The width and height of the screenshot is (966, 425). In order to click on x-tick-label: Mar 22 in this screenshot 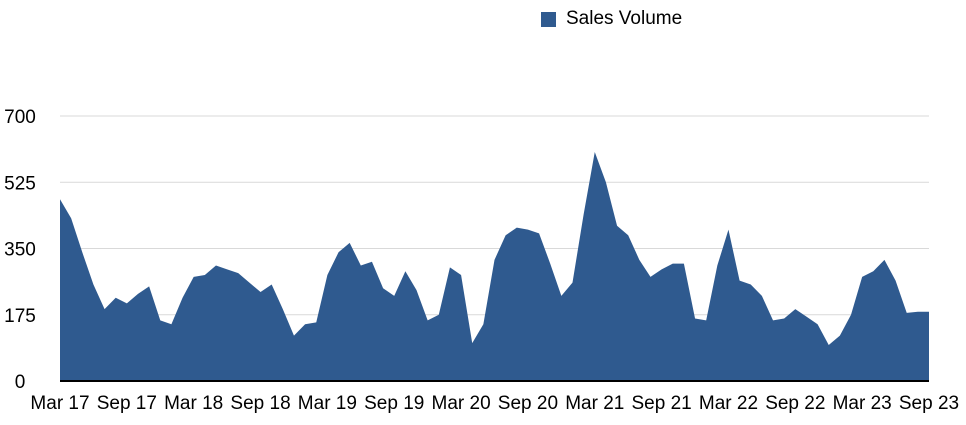, I will do `click(728, 403)`.